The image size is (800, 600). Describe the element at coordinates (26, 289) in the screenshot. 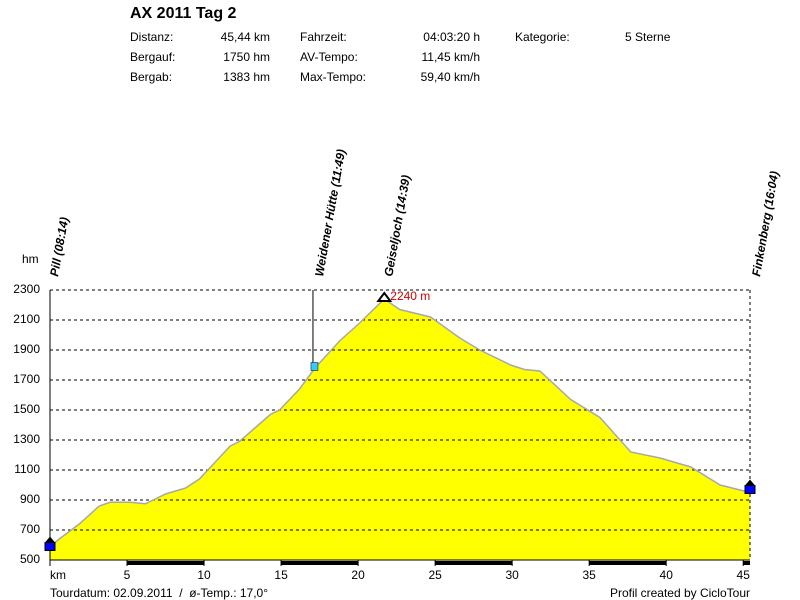

I see `y-tick-label: 2300` at that location.